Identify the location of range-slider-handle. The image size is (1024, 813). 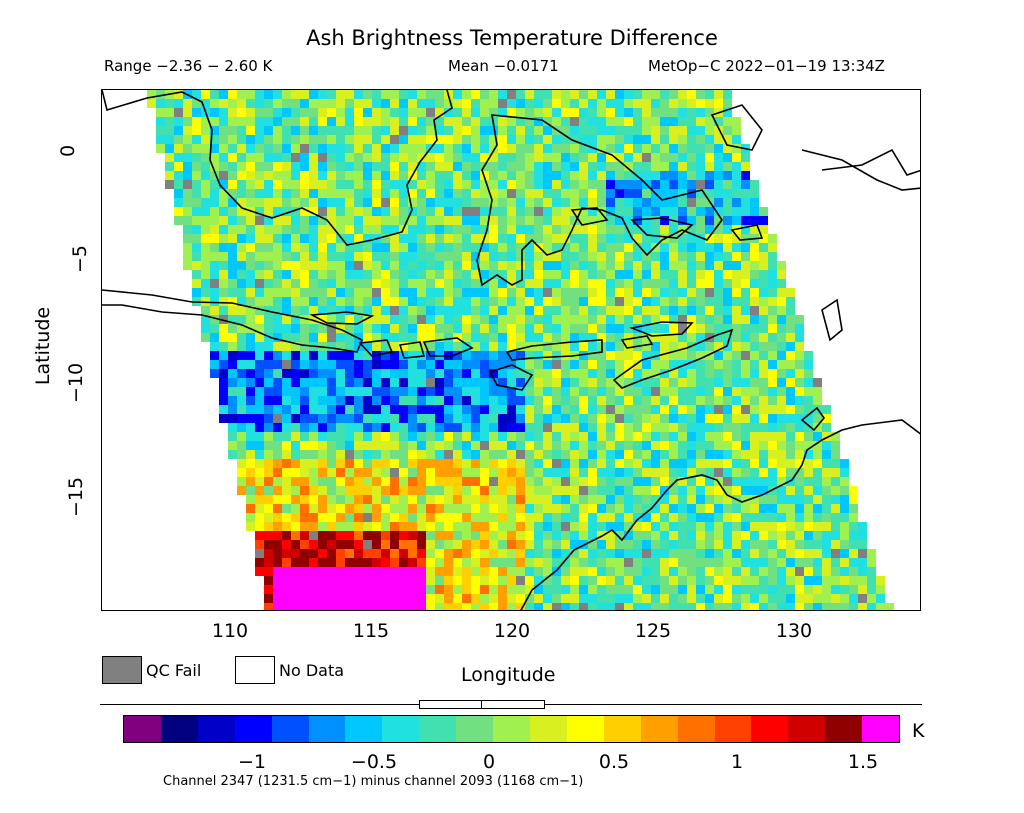
(481, 704).